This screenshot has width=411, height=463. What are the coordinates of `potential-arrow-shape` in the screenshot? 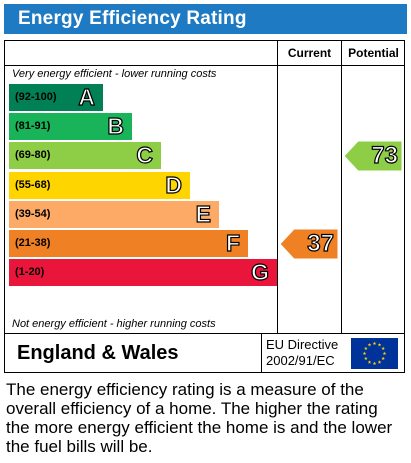 It's located at (373, 155).